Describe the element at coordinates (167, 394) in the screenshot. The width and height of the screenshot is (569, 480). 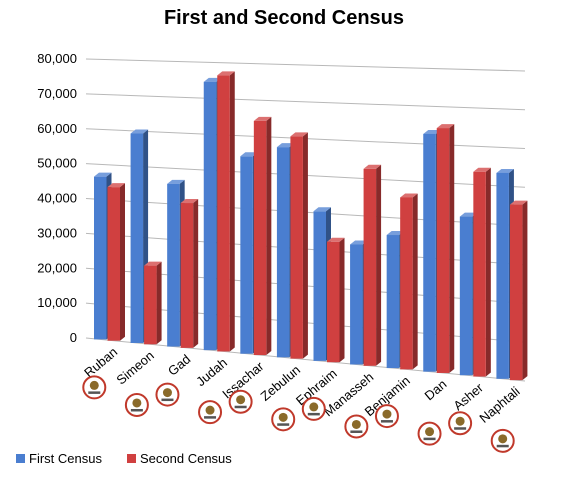
I see `tribe-emblem-gad-icon` at that location.